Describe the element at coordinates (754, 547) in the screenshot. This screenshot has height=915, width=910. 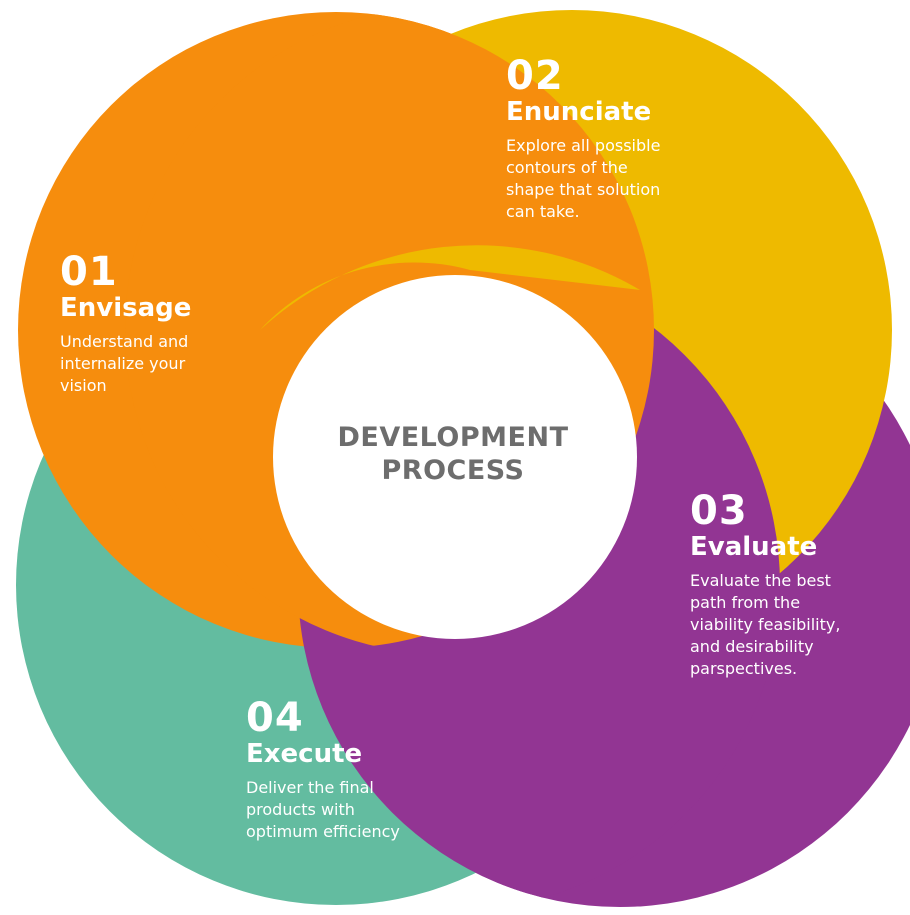
I see `step-title: Evaluate` at that location.